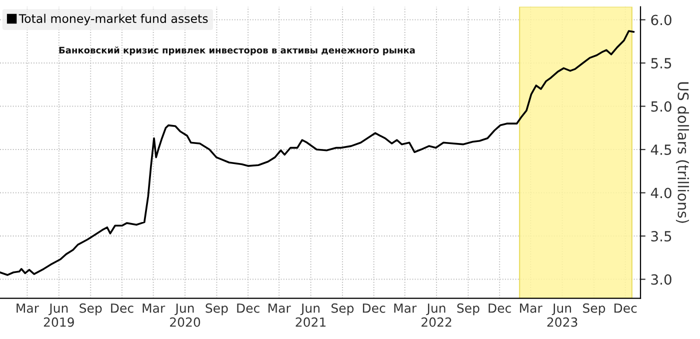 The image size is (700, 339). I want to click on x-tick-label: Jun 2021, so click(311, 315).